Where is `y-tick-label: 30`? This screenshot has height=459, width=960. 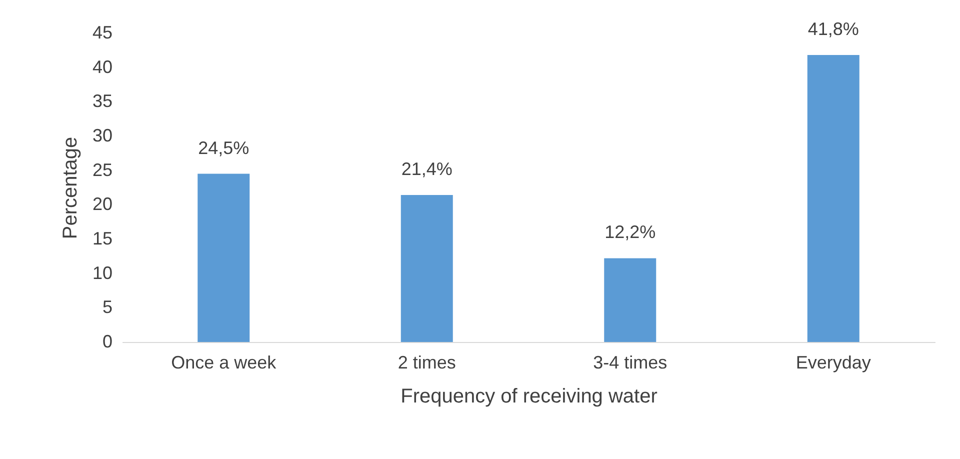 y-tick-label: 30 is located at coordinates (102, 136).